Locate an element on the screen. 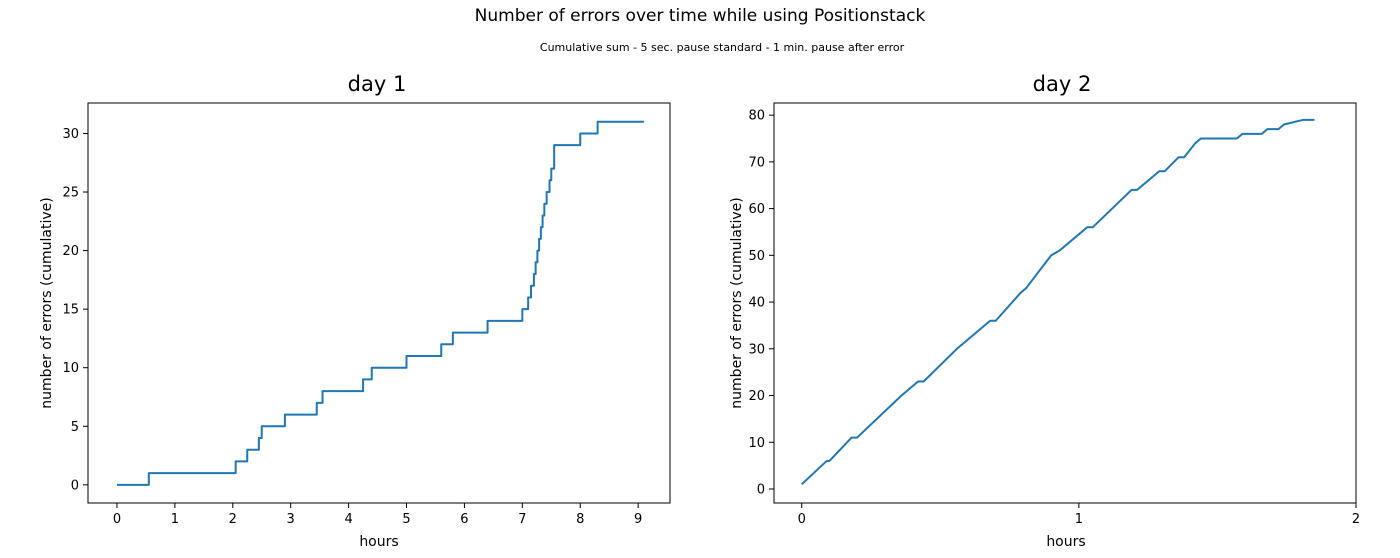 The height and width of the screenshot is (558, 1400). x-tick-label: 8 is located at coordinates (580, 519).